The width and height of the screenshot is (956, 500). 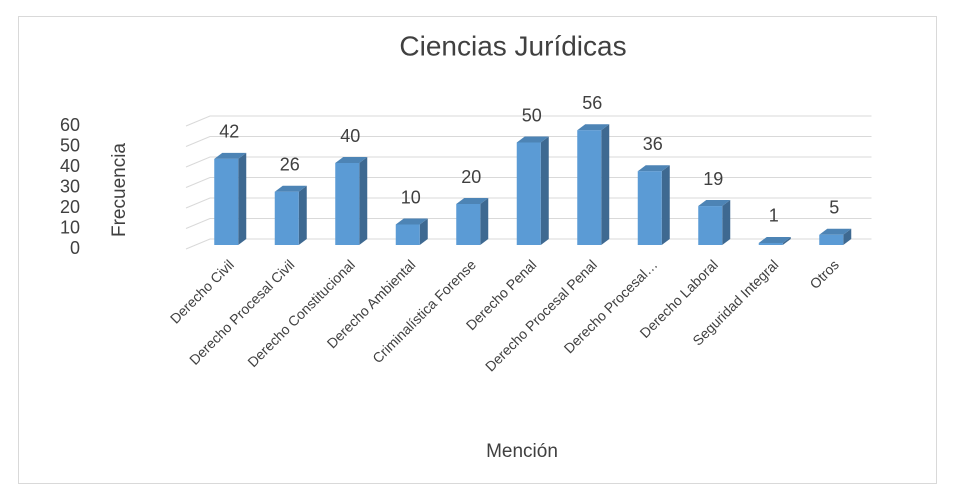 I want to click on value-label: 1, so click(x=774, y=216).